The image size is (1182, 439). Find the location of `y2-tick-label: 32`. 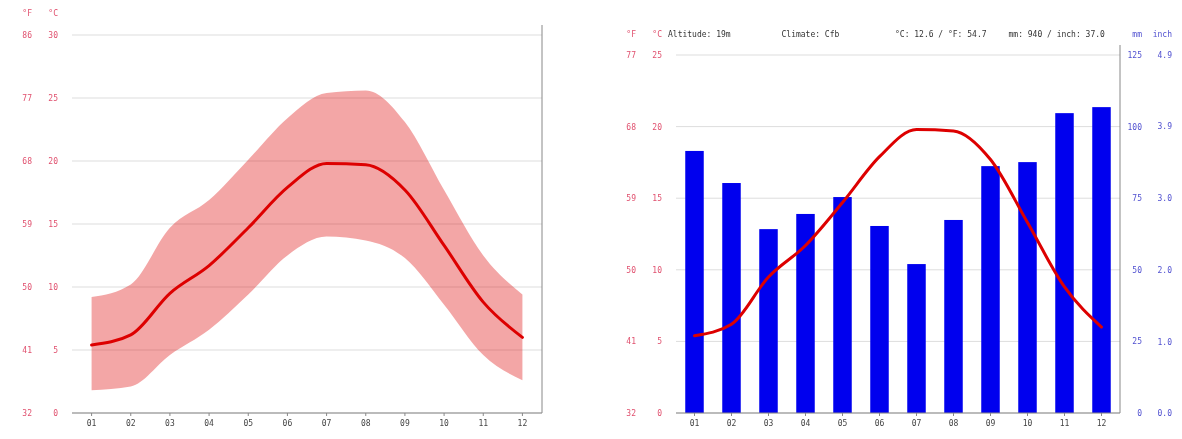

y2-tick-label: 32 is located at coordinates (27, 413).